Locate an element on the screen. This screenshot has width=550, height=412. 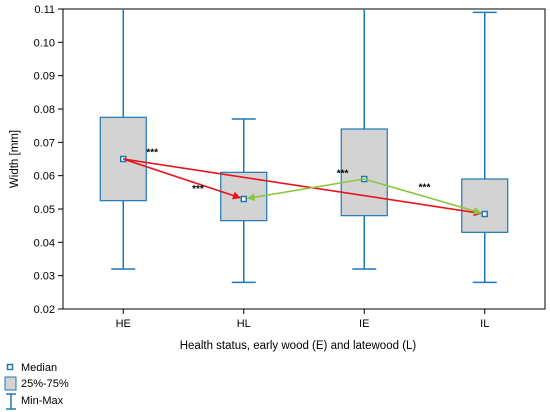
box-ie is located at coordinates (364, 139).